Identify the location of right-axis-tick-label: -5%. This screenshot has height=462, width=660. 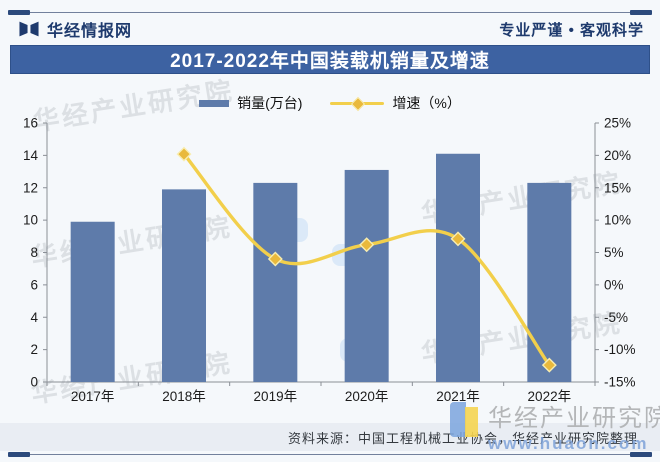
(616, 317).